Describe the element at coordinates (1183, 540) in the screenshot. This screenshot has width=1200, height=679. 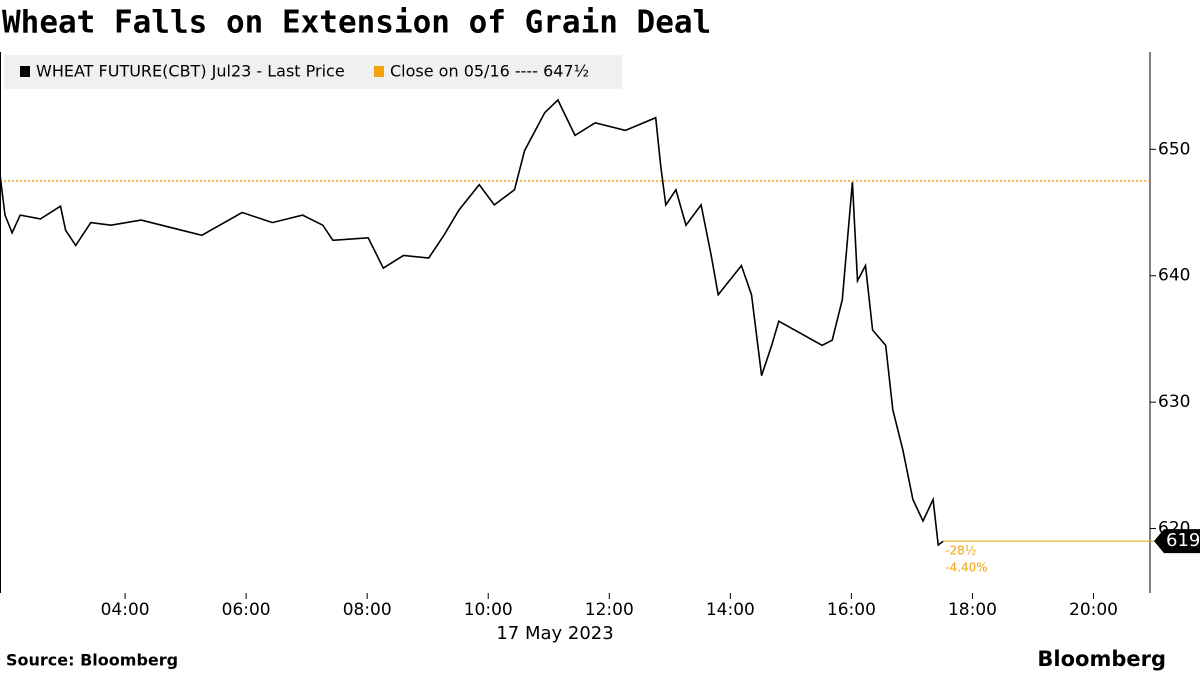
I see `last-price-label: 619` at that location.